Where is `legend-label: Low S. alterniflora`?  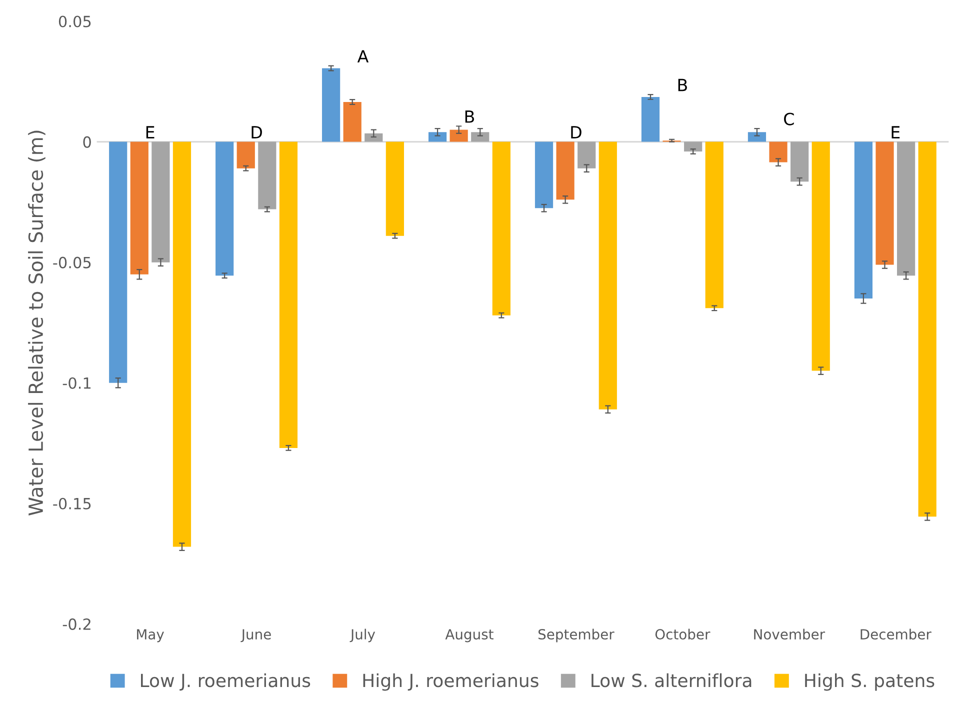 legend-label: Low S. alterniflora is located at coordinates (672, 680).